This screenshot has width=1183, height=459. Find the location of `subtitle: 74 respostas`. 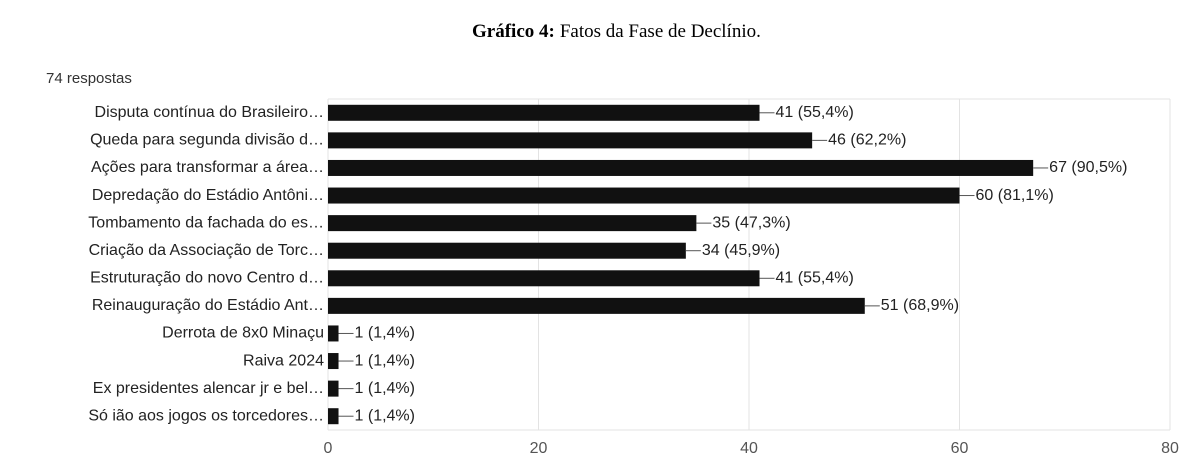

subtitle: 74 respostas is located at coordinates (89, 78).